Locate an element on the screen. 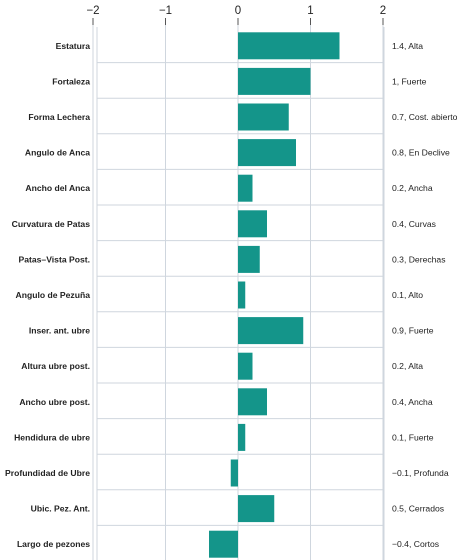 This screenshot has width=457, height=560. x-axis-ticks: −2 −1 0 1 2 is located at coordinates (236, 11).